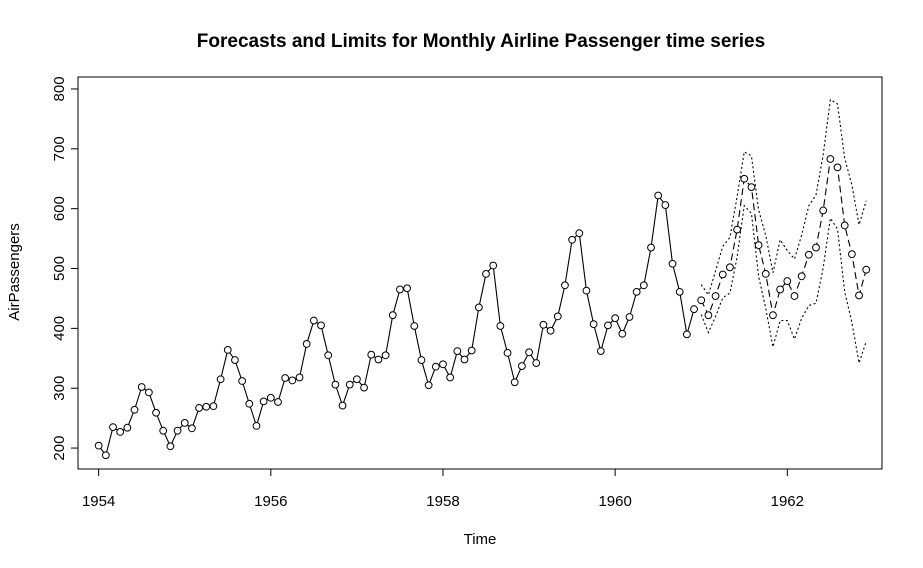 The width and height of the screenshot is (923, 568). Describe the element at coordinates (59, 208) in the screenshot. I see `y-tick-label: 600` at that location.